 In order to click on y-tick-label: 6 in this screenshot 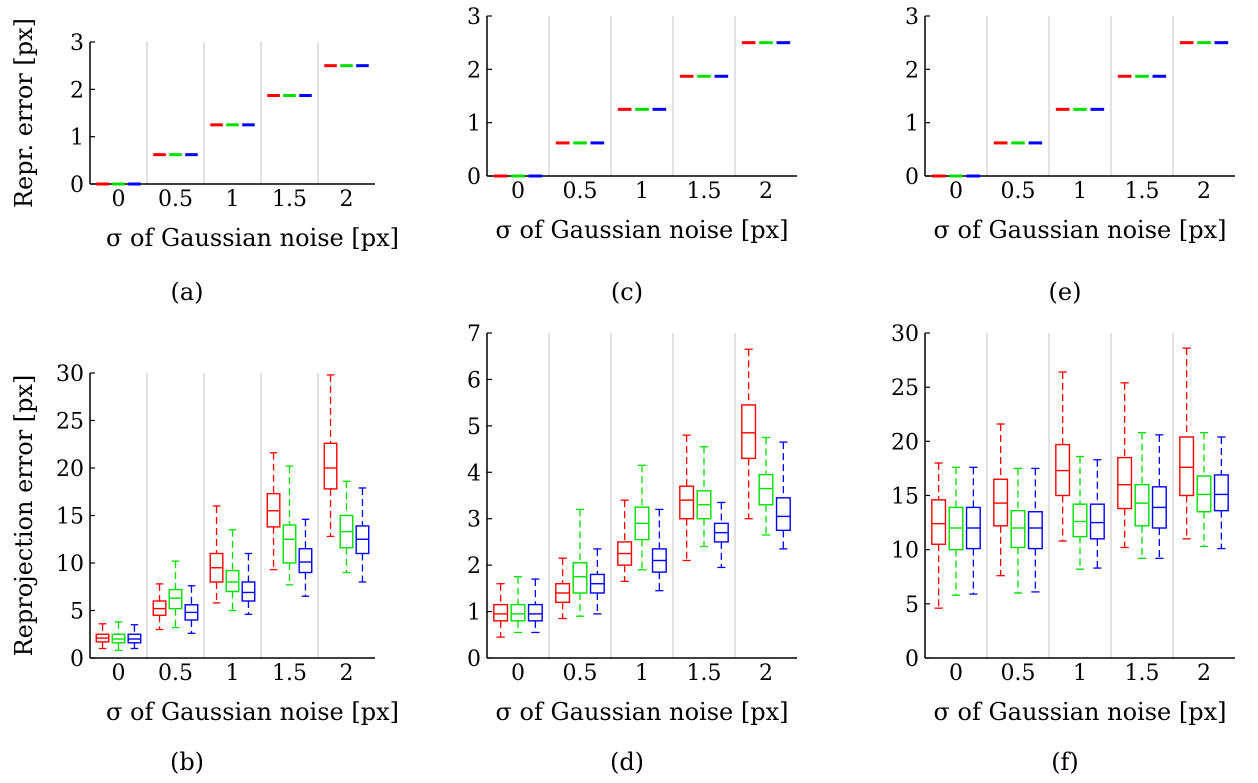, I will do `click(474, 380)`.